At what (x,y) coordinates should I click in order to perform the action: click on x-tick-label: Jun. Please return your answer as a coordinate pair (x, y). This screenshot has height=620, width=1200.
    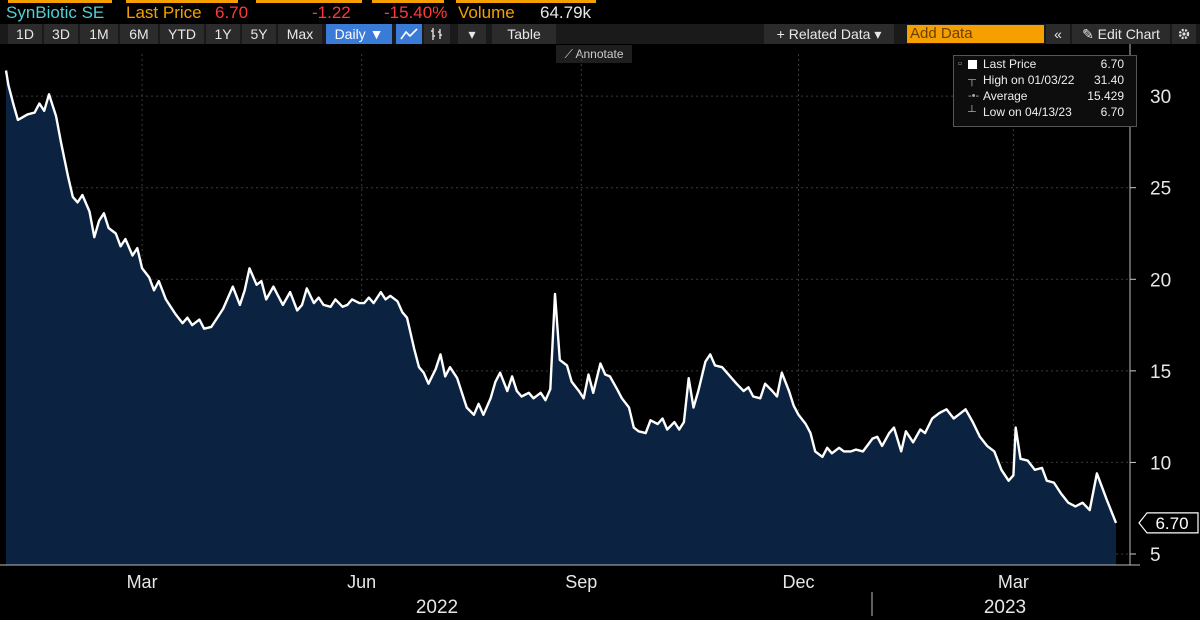
    Looking at the image, I should click on (361, 582).